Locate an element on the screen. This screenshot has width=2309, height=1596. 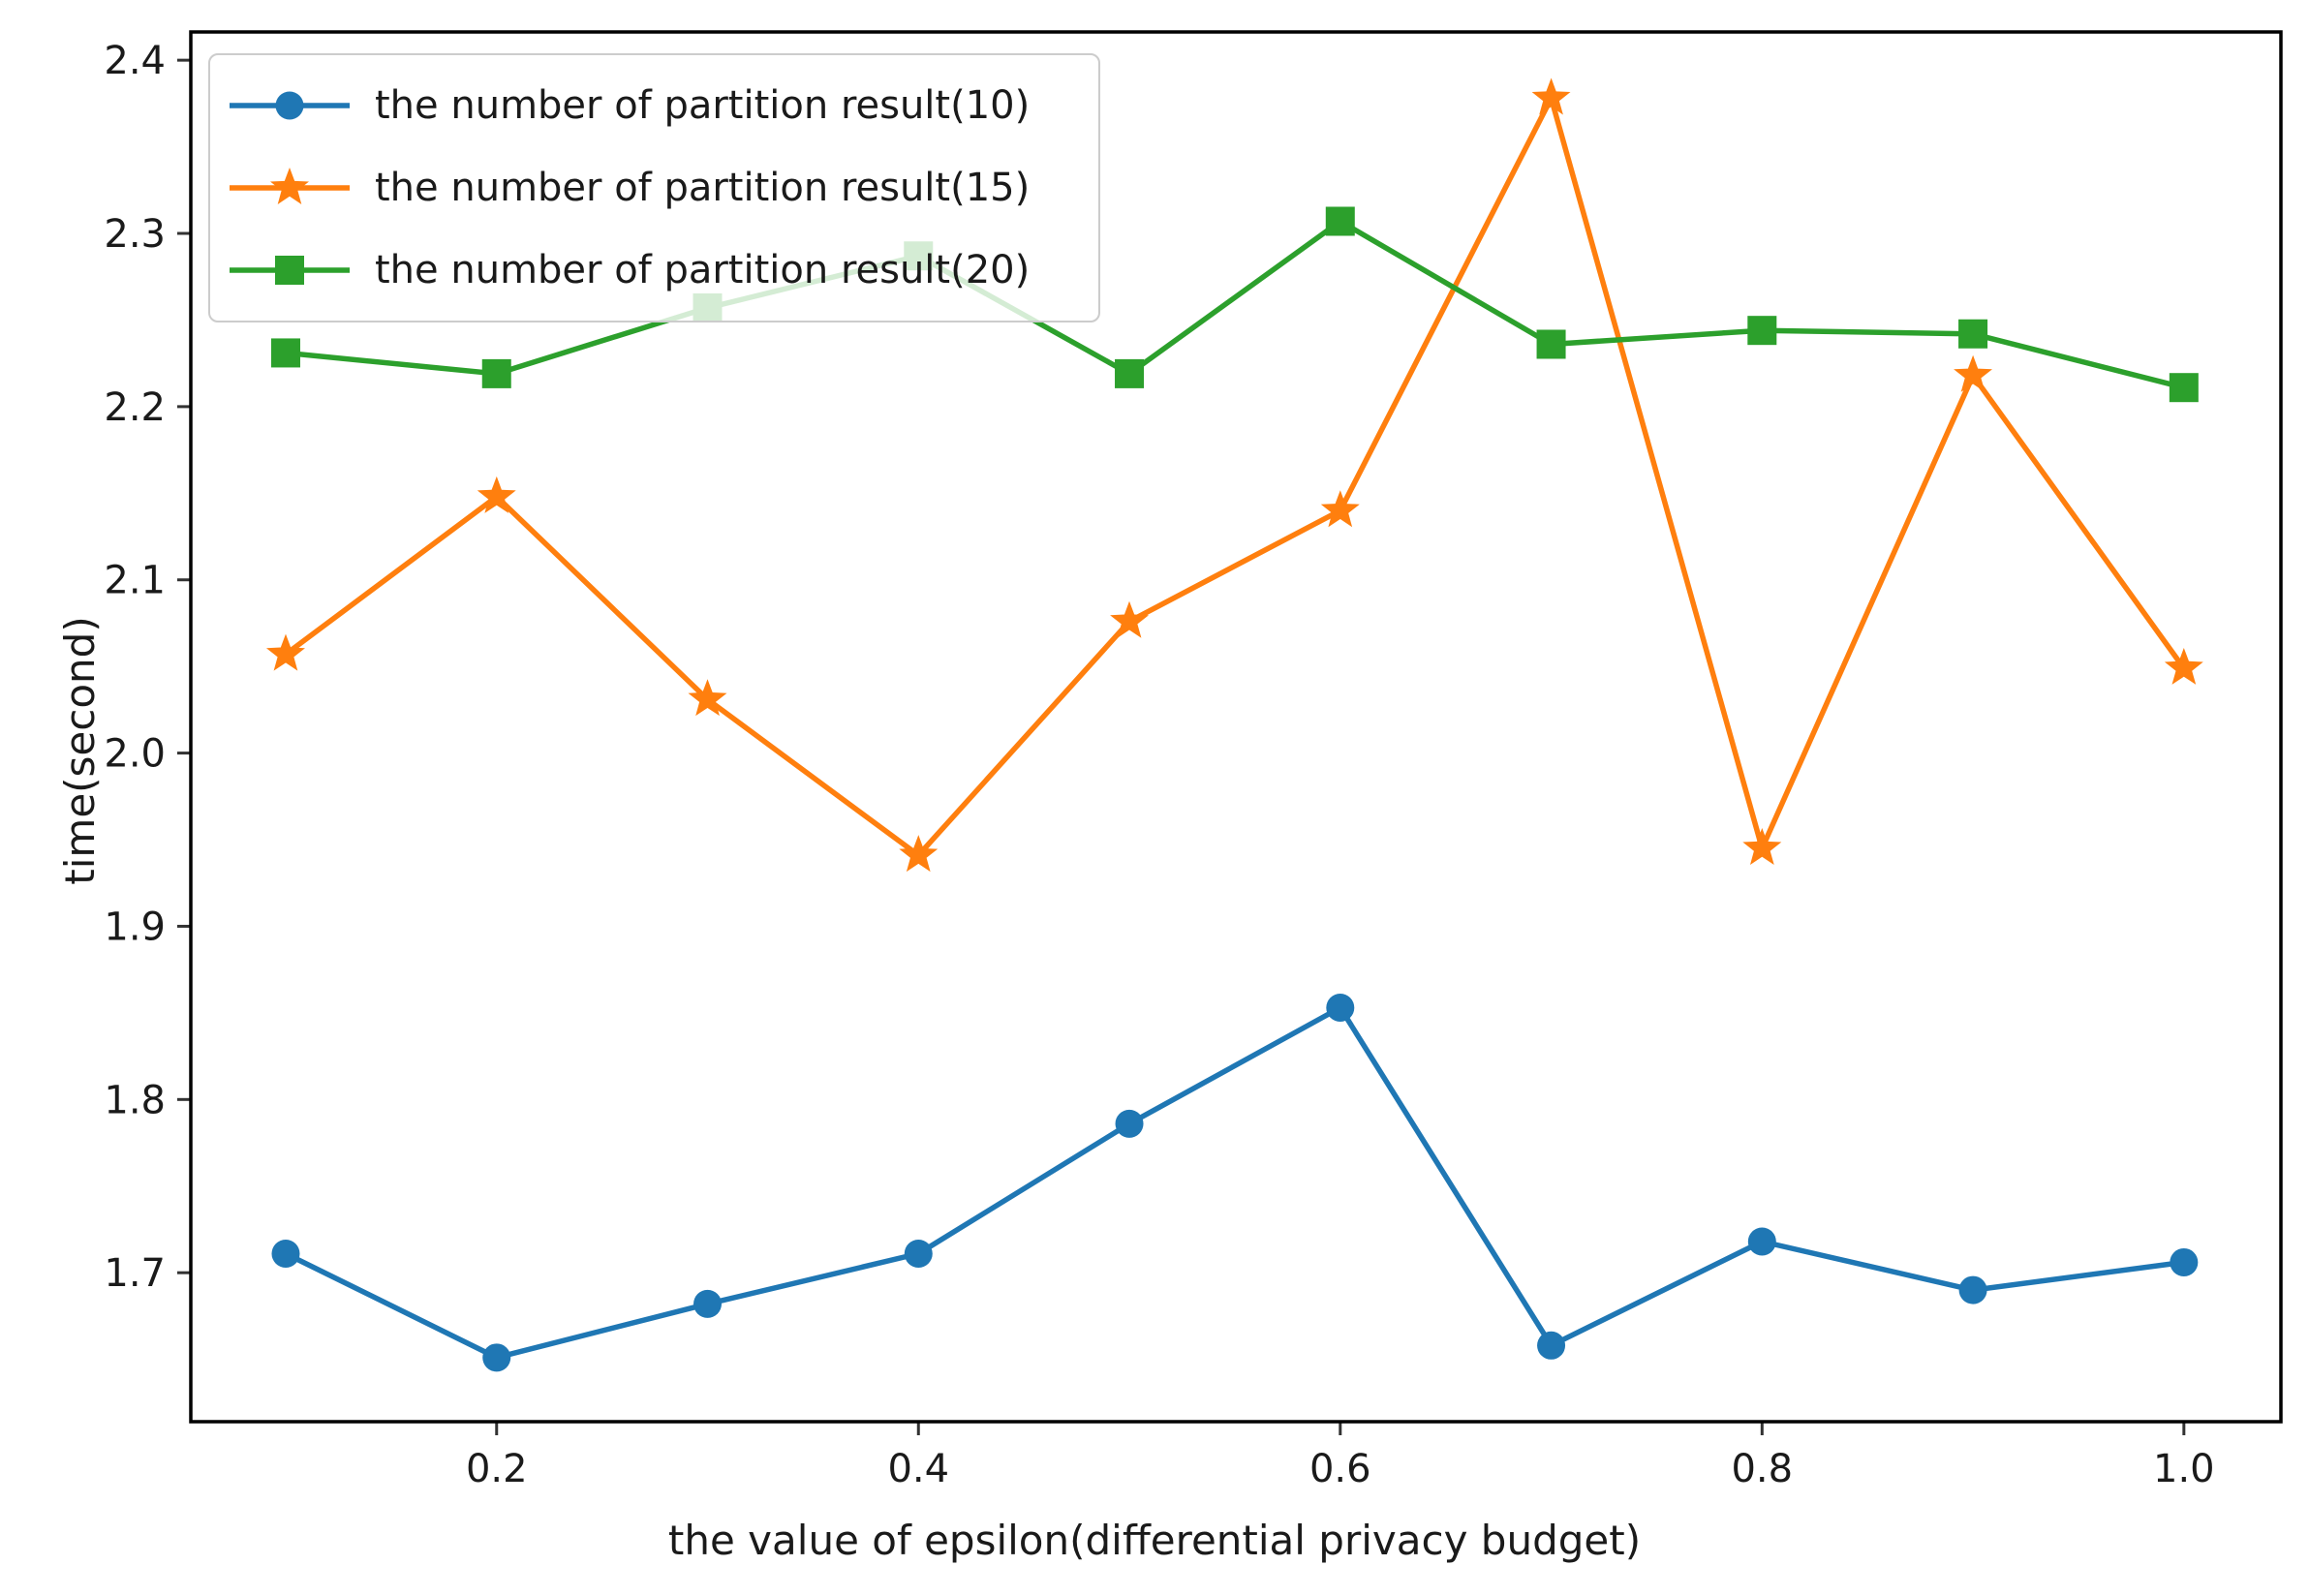
legend-item: the number of partition result(10) is located at coordinates (654, 105).